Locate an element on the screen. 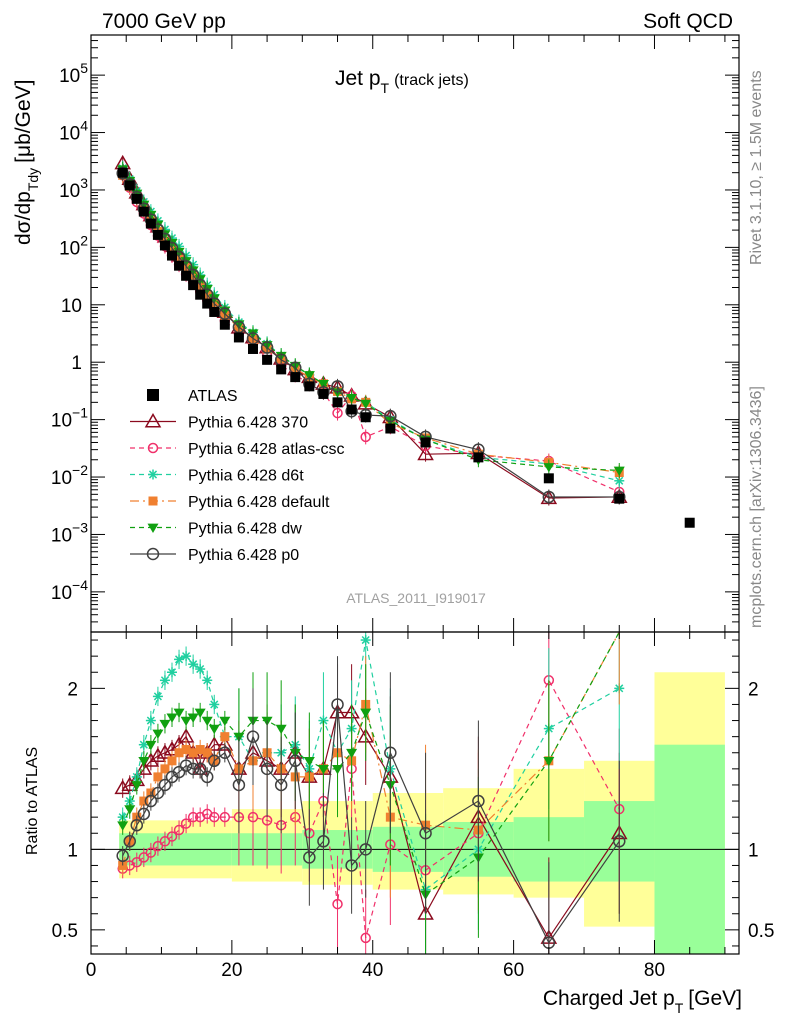 This screenshot has height=1024, width=786. y-tick-base: 10 is located at coordinates (69, 191).